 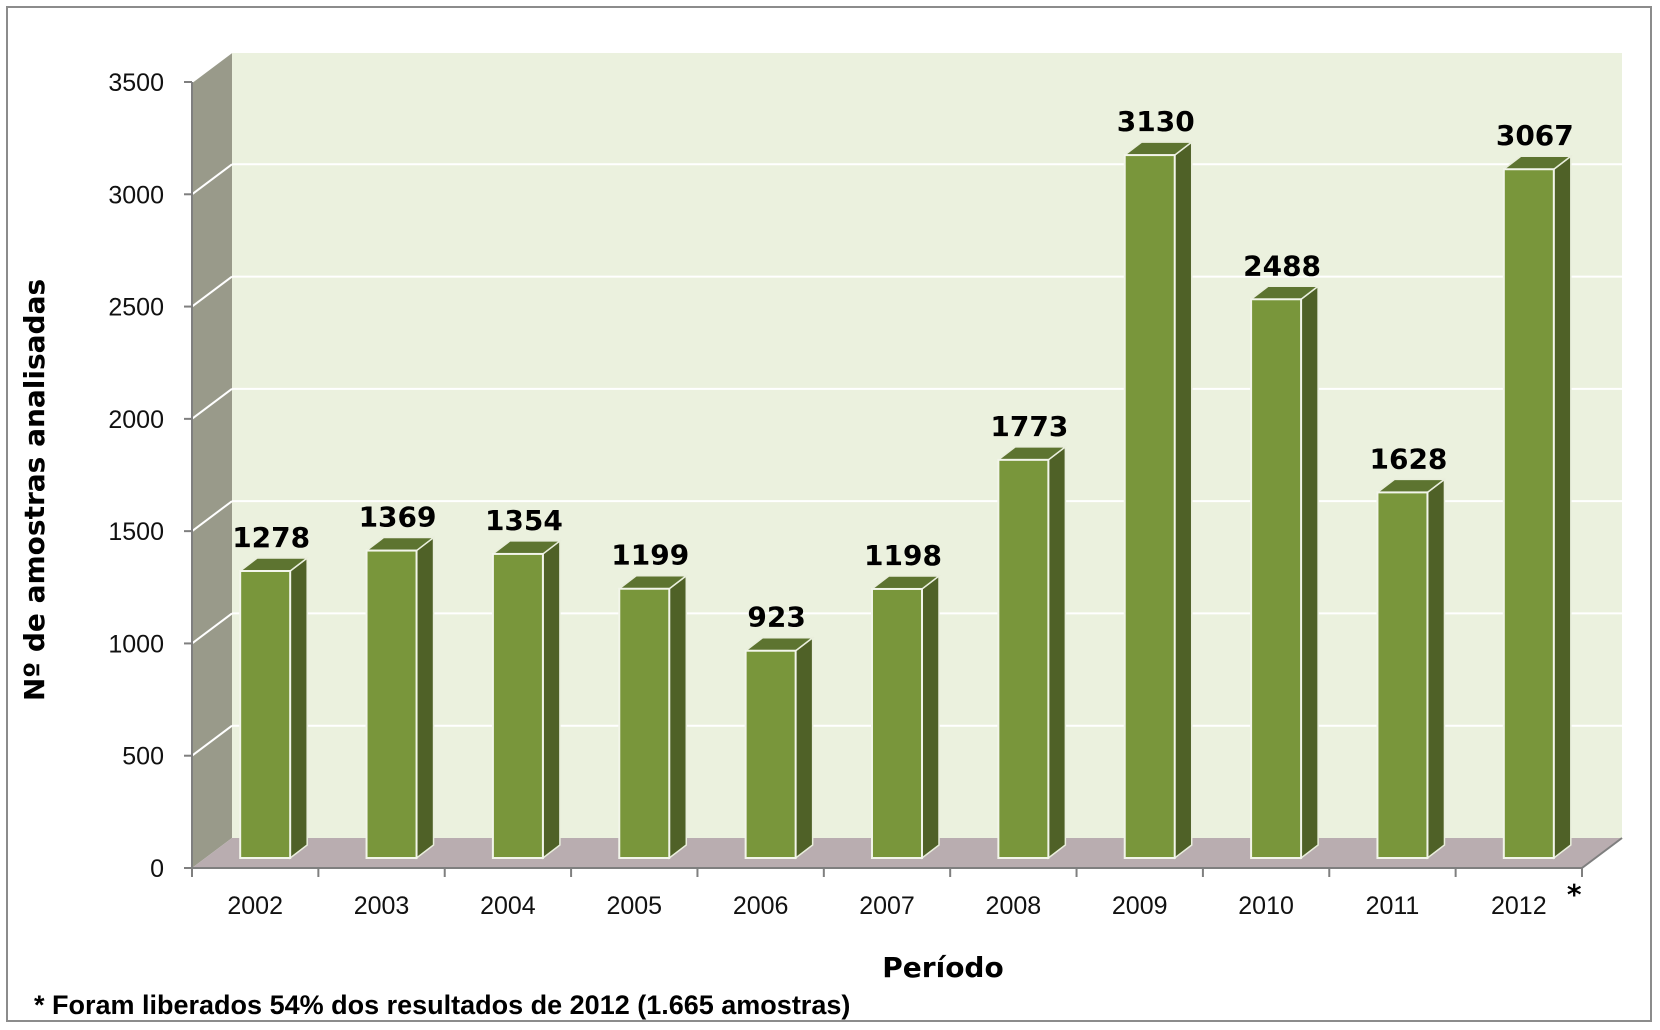 What do you see at coordinates (634, 906) in the screenshot?
I see `x-tick-label: 2005` at bounding box center [634, 906].